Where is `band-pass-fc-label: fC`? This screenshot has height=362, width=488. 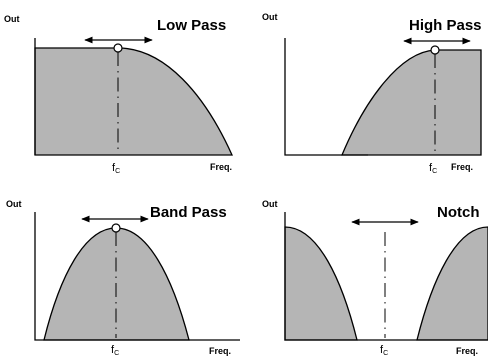
band-pass-fc-label: fC is located at coordinates (115, 350).